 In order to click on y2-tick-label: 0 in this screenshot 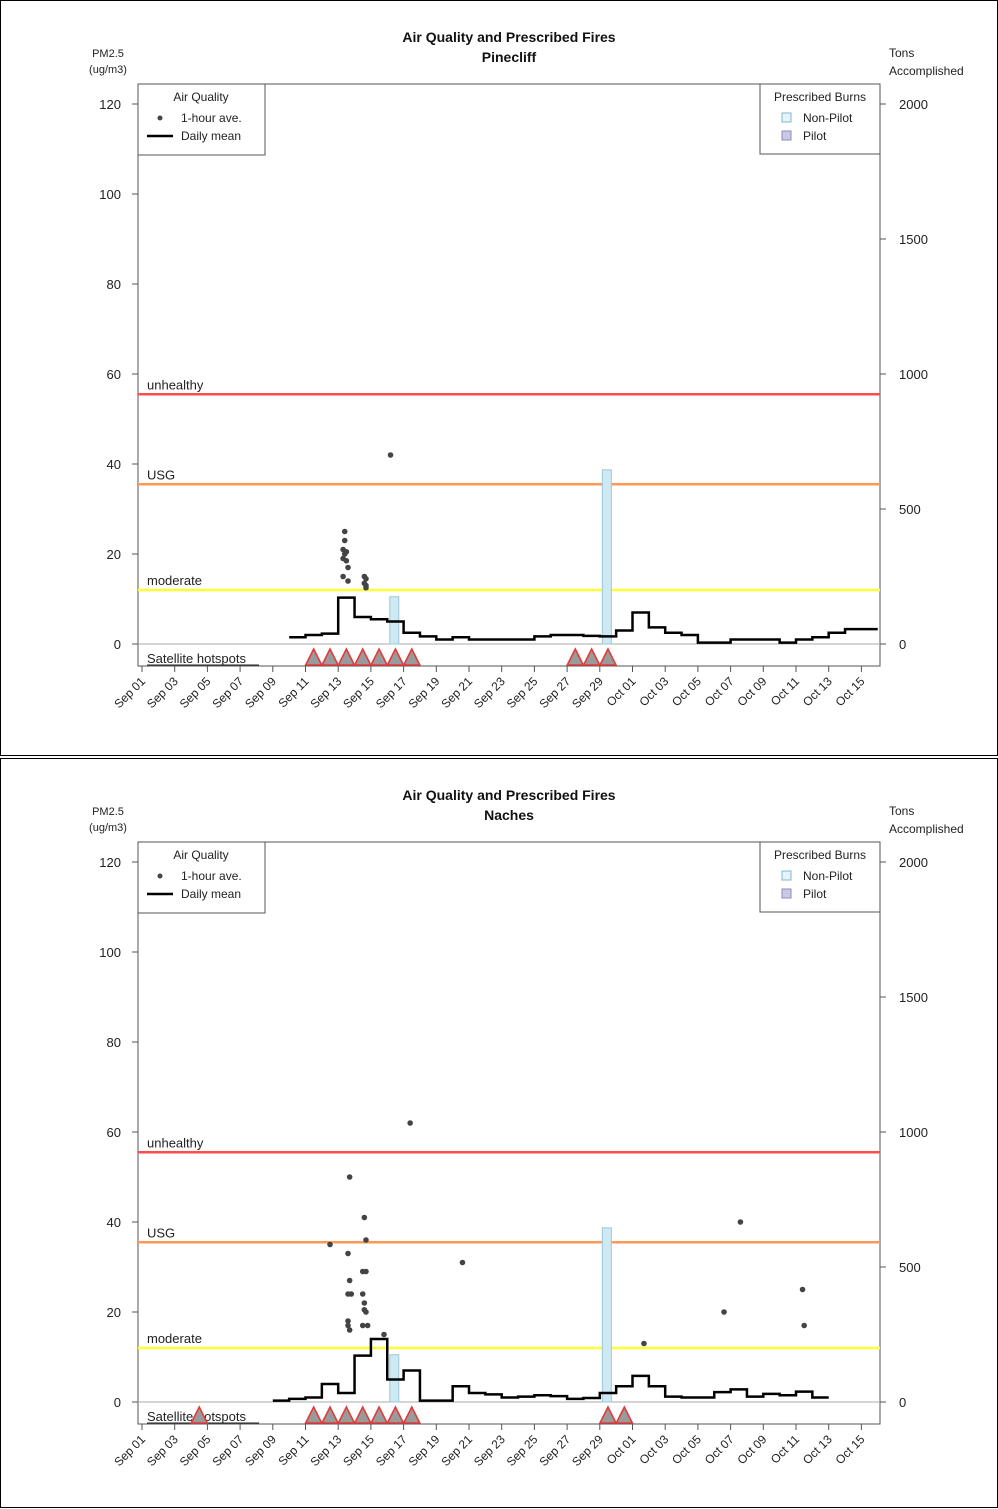, I will do `click(902, 1402)`.